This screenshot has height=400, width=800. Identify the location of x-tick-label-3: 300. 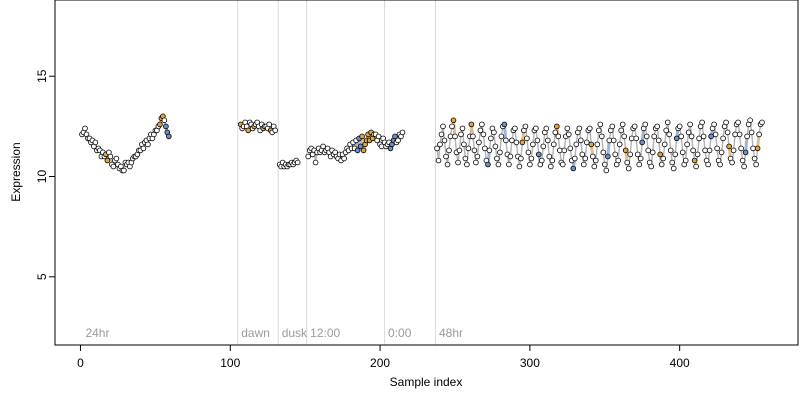
(530, 363).